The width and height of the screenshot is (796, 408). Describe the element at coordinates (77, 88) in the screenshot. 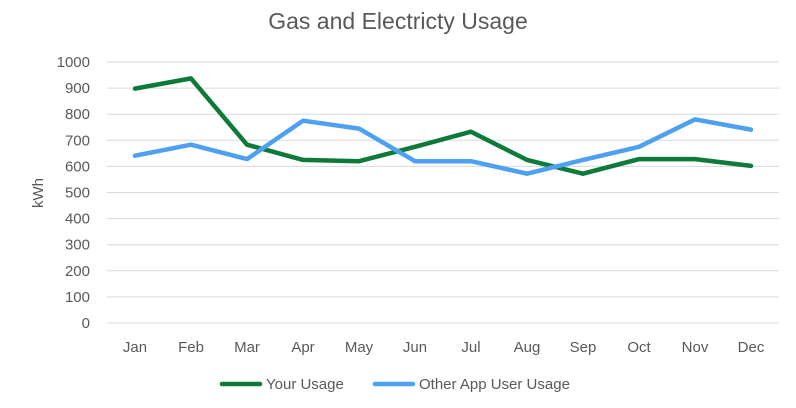

I see `y-tick-label: 900` at that location.